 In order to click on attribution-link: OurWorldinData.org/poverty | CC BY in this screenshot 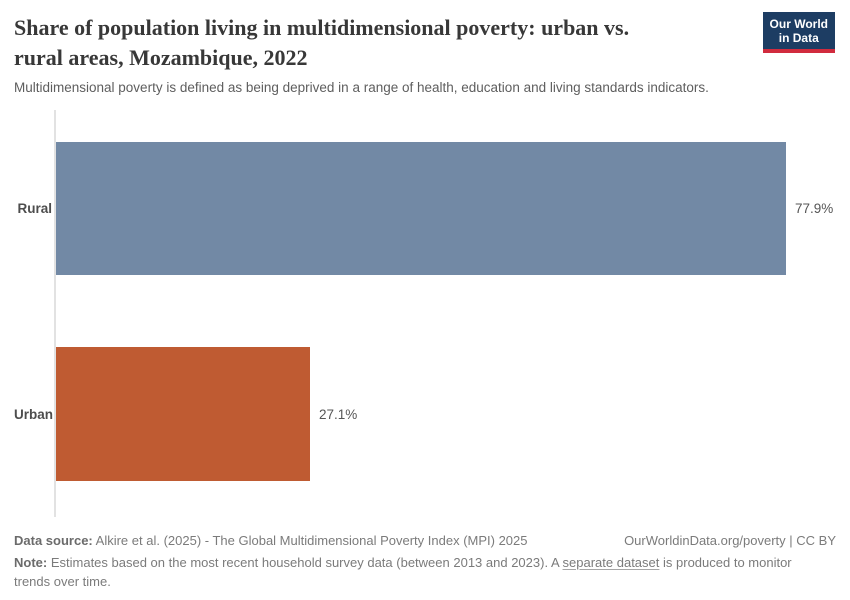, I will do `click(730, 540)`.